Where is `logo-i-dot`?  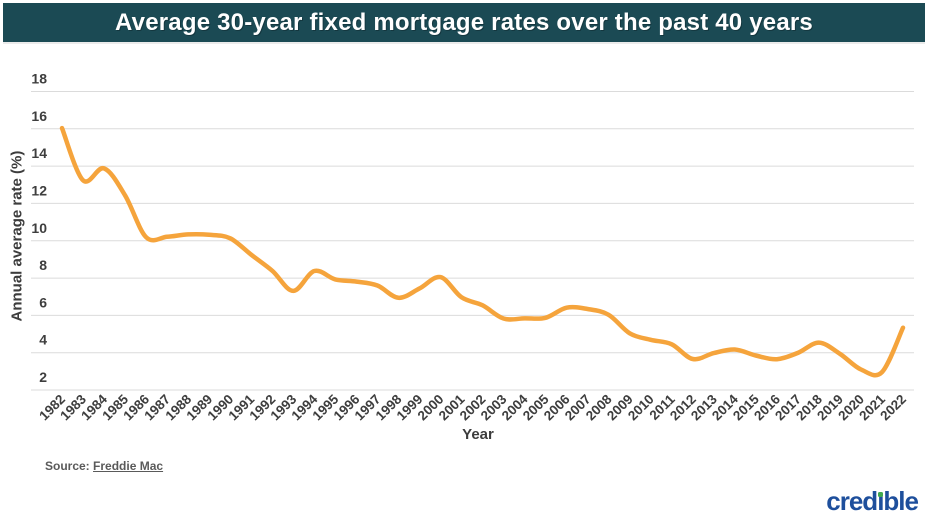
logo-i-dot is located at coordinates (881, 494).